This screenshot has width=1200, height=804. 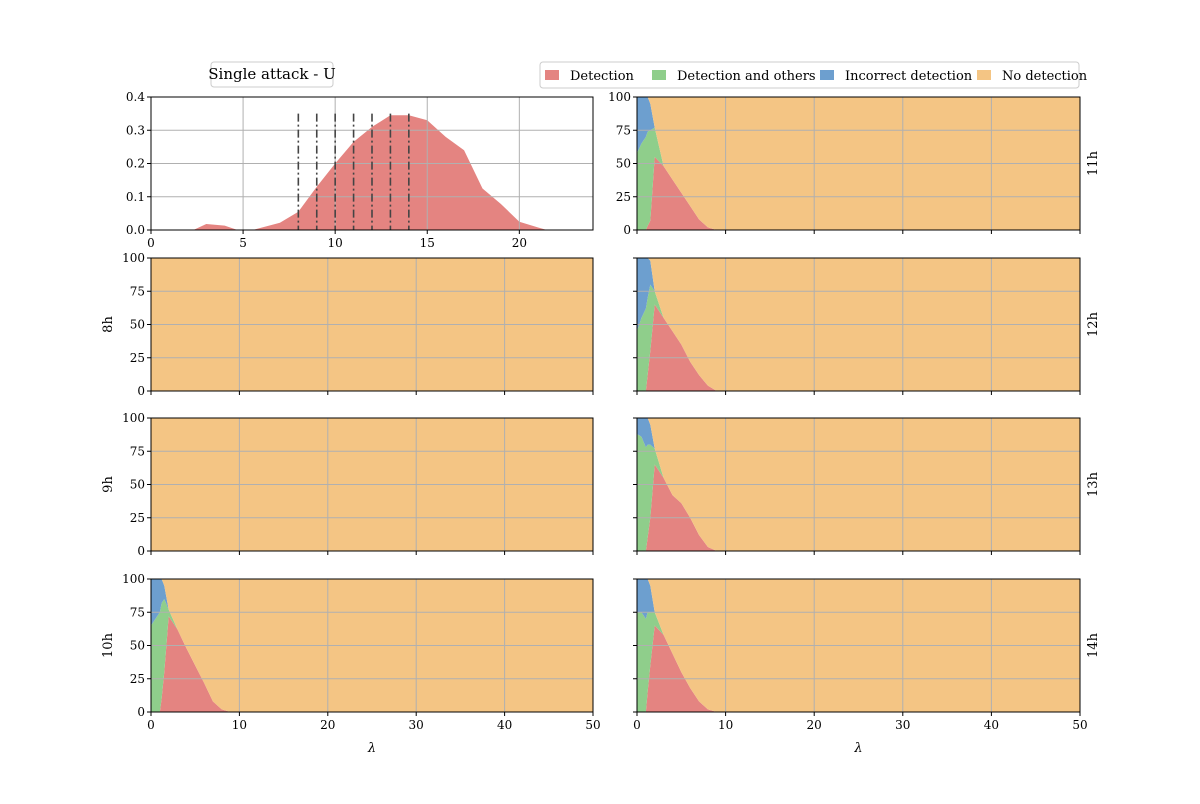 I want to click on xtick-label: 15, so click(x=427, y=243).